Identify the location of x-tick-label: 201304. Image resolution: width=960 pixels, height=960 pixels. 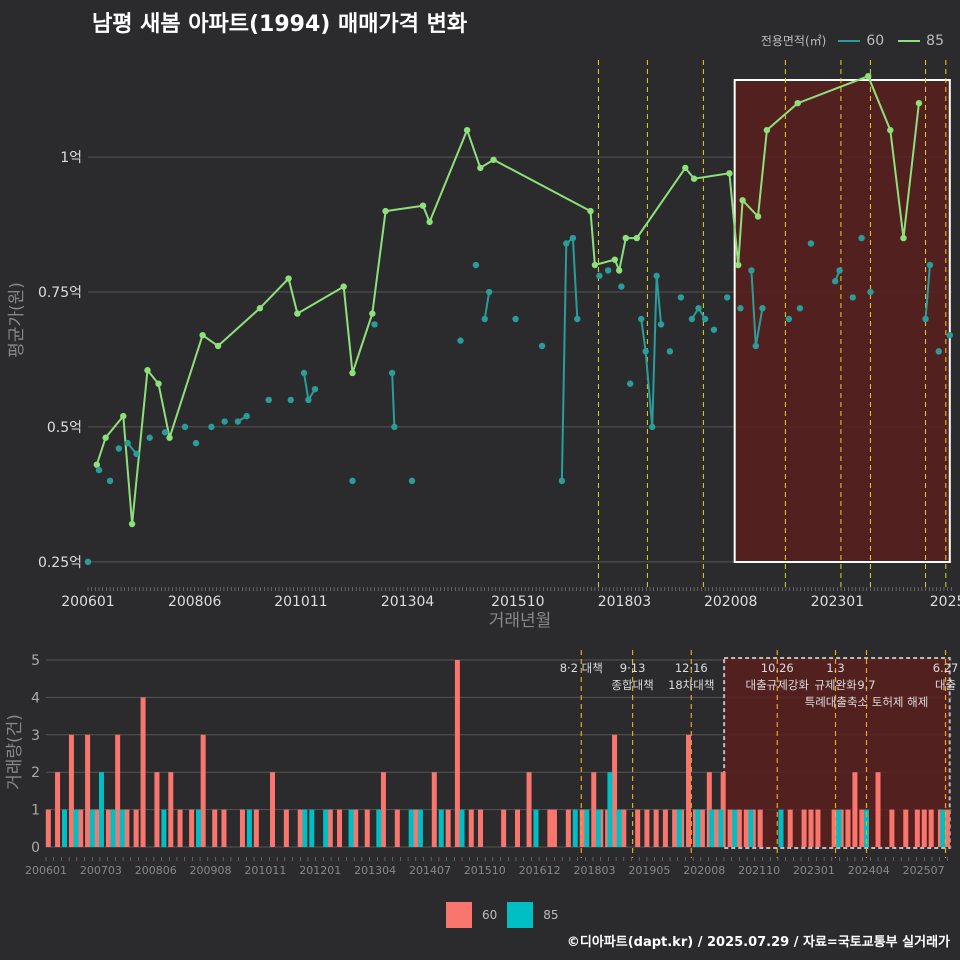
(408, 602).